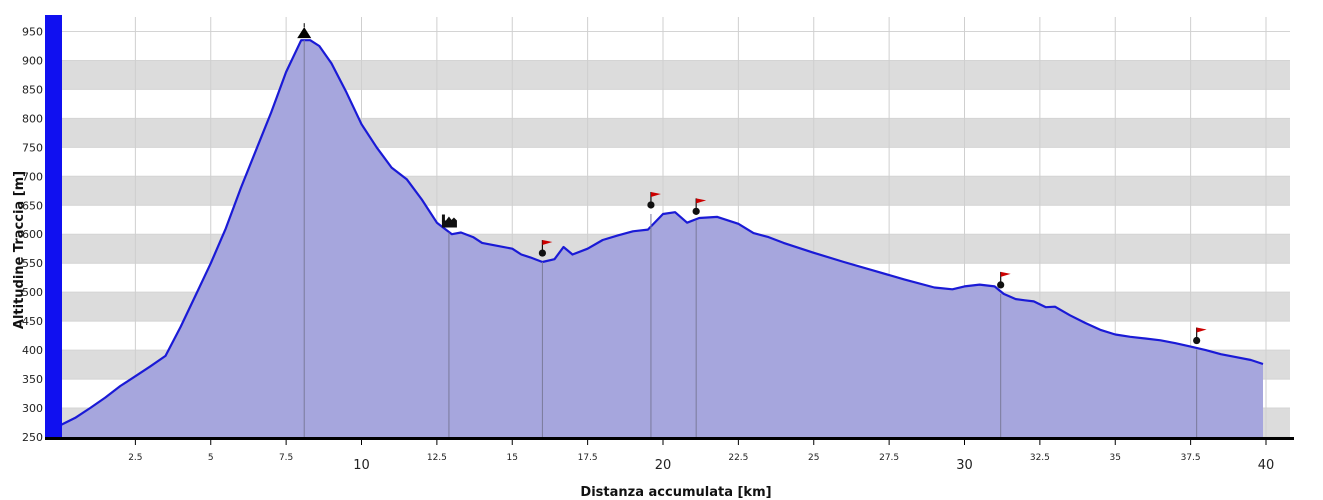  I want to click on y-tick-label: 550, so click(32, 263).